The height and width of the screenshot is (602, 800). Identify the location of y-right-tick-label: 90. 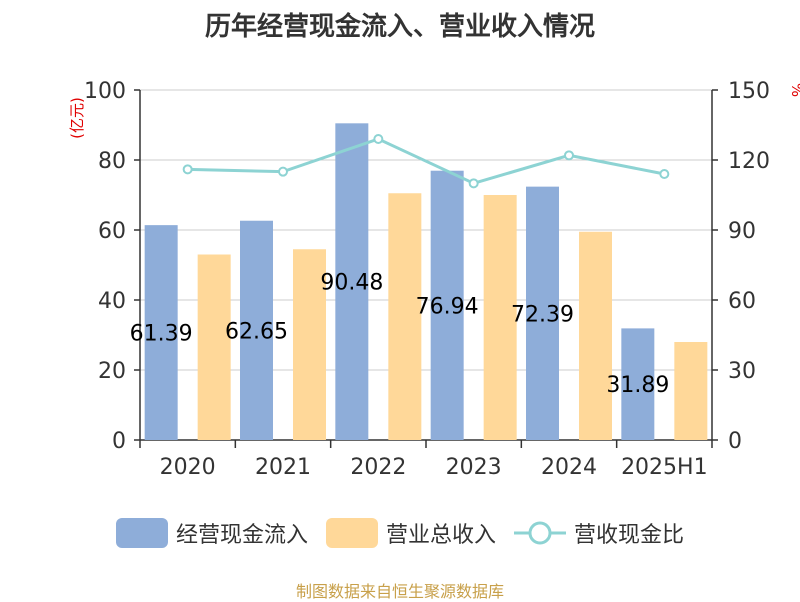
(742, 231).